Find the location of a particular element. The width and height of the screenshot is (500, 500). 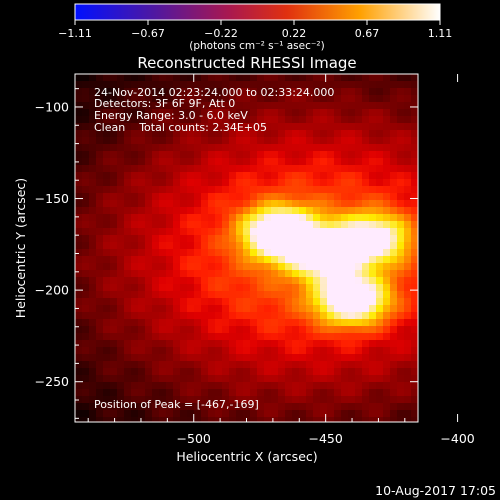

annotation-time: 24-Nov-2014 02:23:24.000 to 02:33:24.000 is located at coordinates (214, 92).